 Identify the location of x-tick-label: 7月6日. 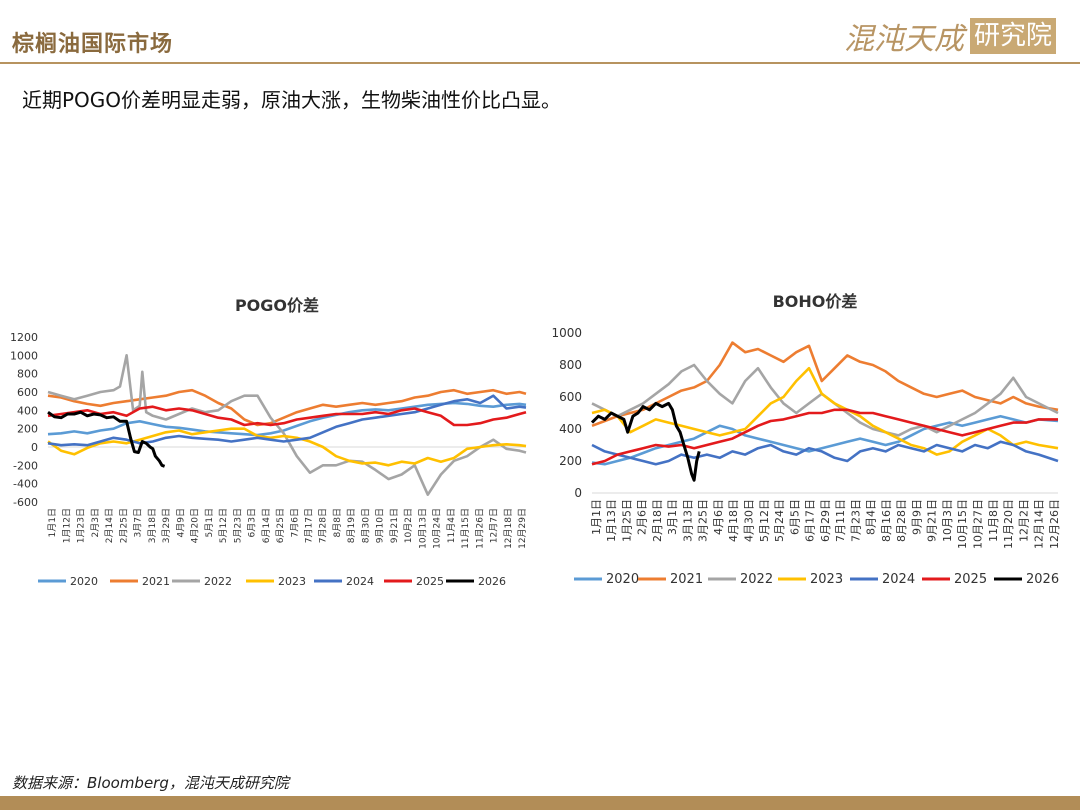
(294, 522).